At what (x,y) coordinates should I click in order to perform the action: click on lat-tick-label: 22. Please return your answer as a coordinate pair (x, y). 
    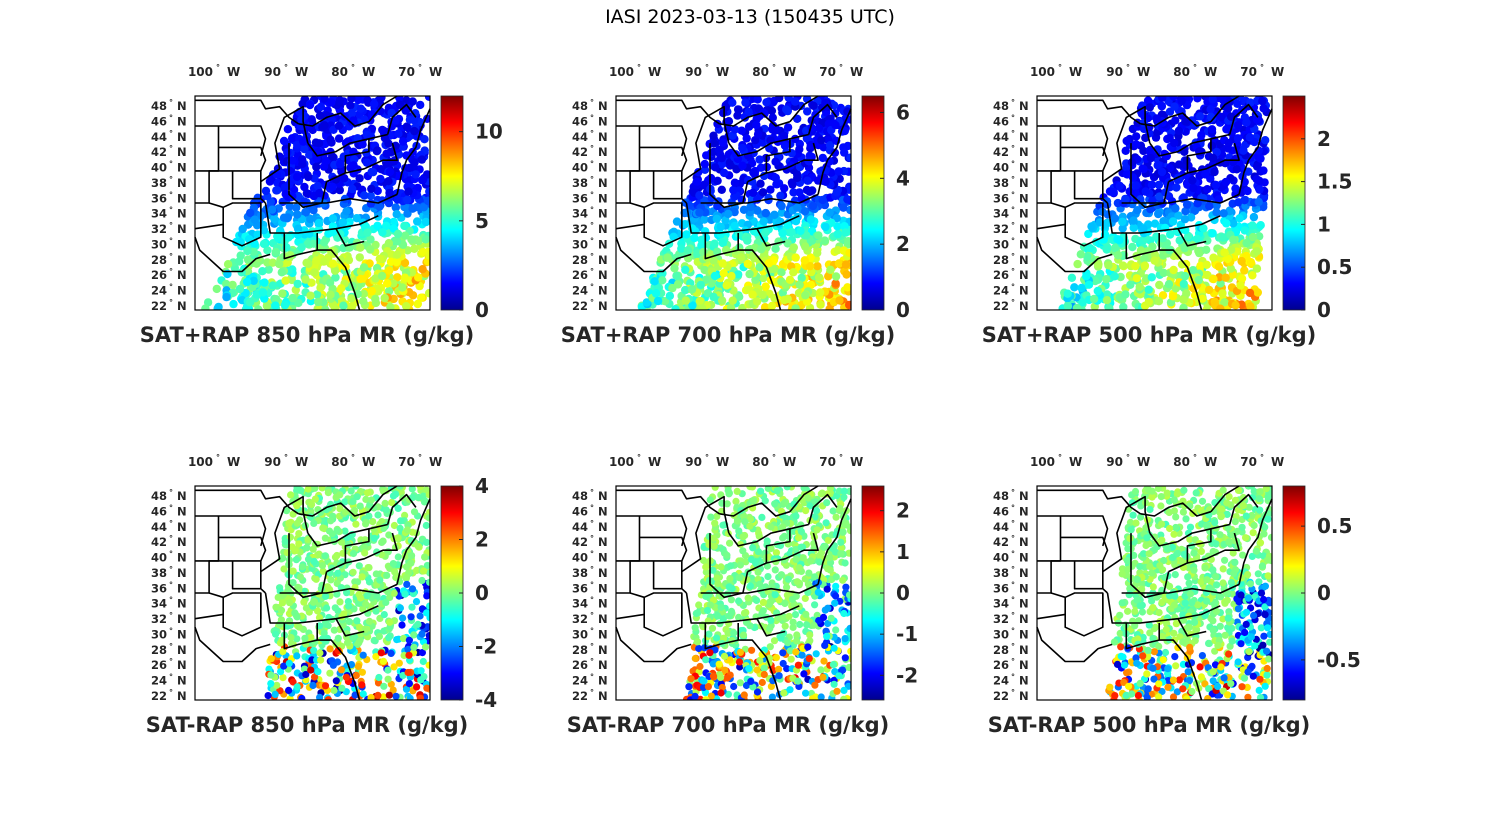
    Looking at the image, I should click on (580, 696).